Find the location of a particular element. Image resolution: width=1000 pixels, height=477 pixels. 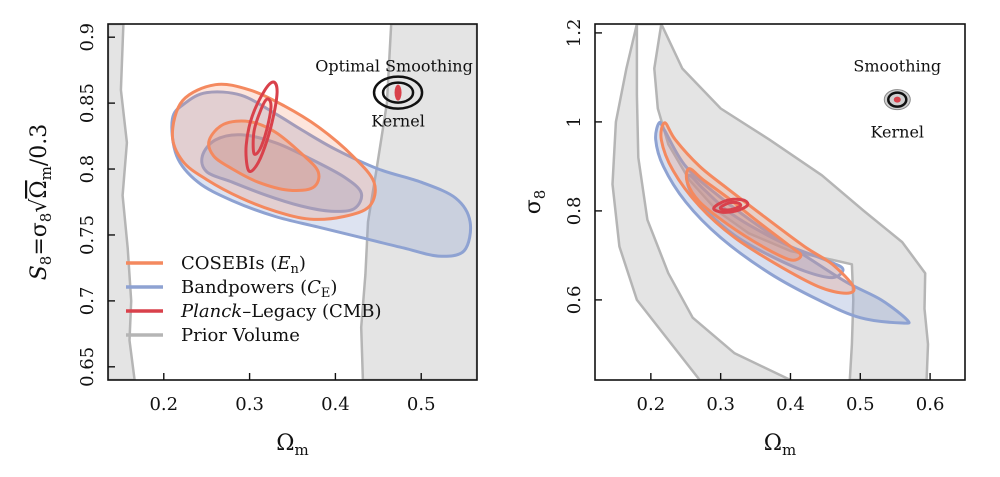

kernel-label-top: Smoothing is located at coordinates (897, 66).